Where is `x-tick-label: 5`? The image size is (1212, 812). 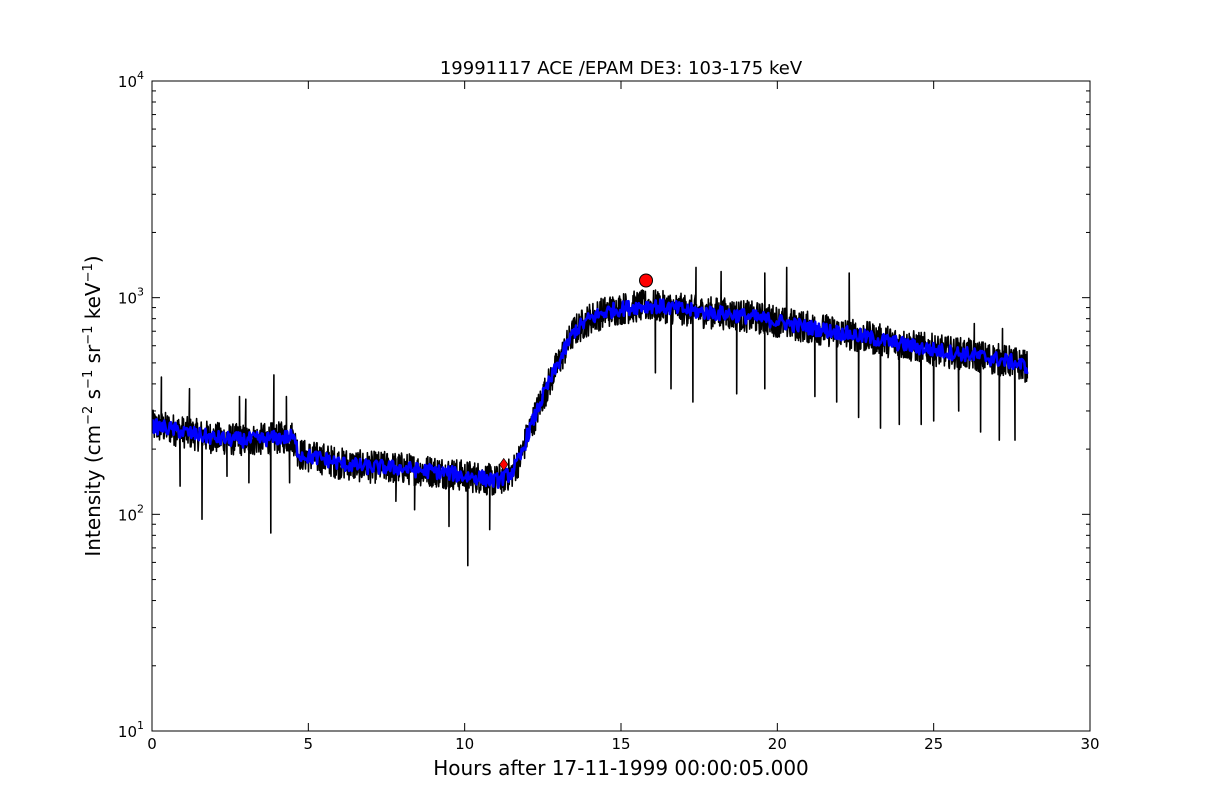 x-tick-label: 5 is located at coordinates (309, 744).